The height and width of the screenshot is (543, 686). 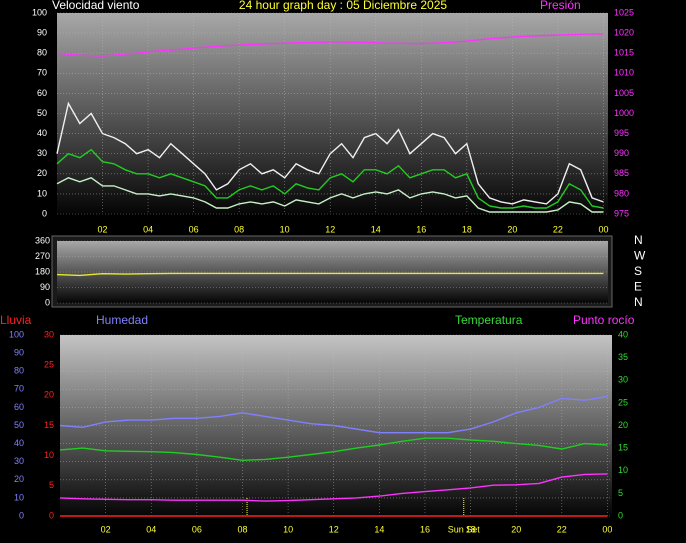 What do you see at coordinates (624, 113) in the screenshot?
I see `y-tick-label: 1000` at bounding box center [624, 113].